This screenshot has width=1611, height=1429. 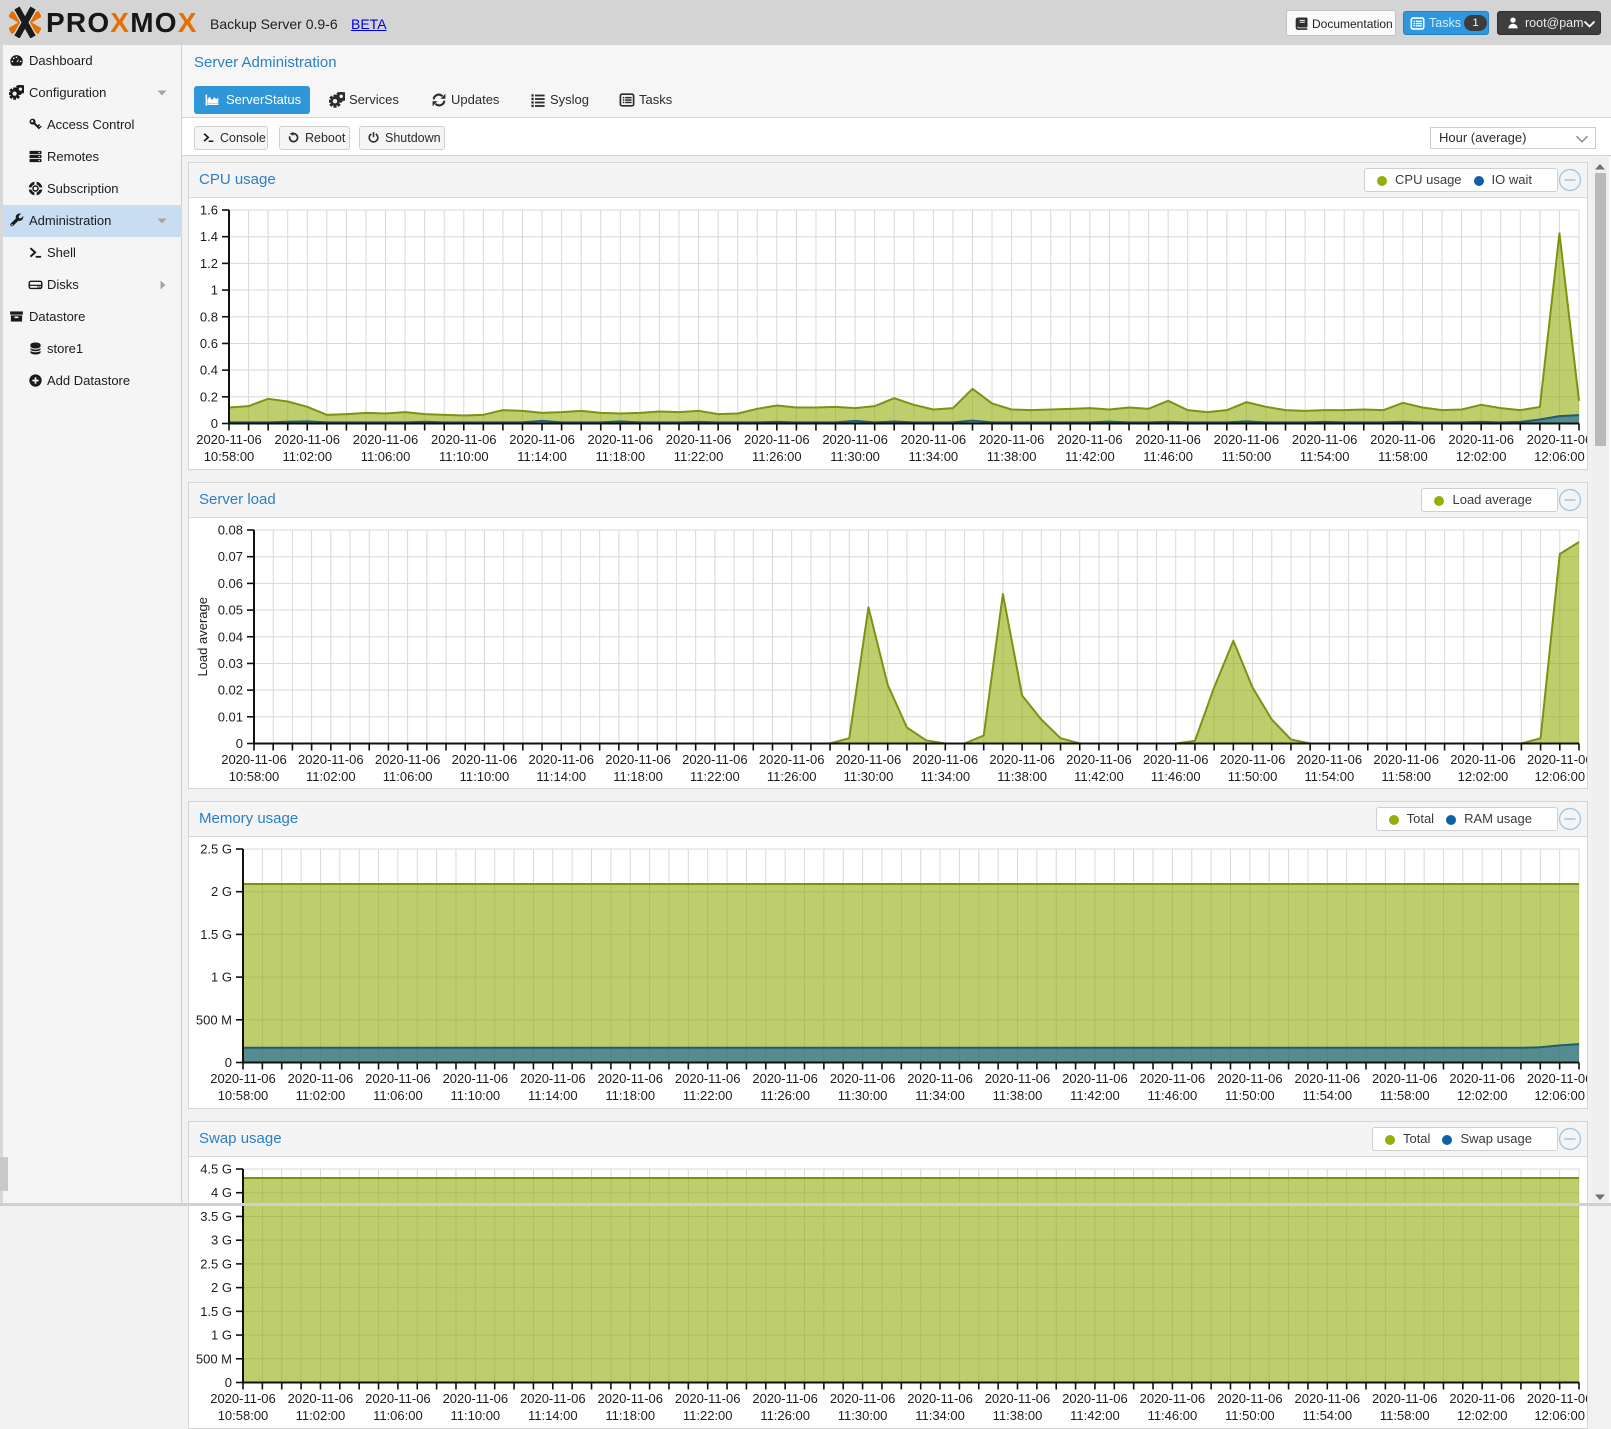 What do you see at coordinates (230, 636) in the screenshot?
I see `svg-text: 0.04` at bounding box center [230, 636].